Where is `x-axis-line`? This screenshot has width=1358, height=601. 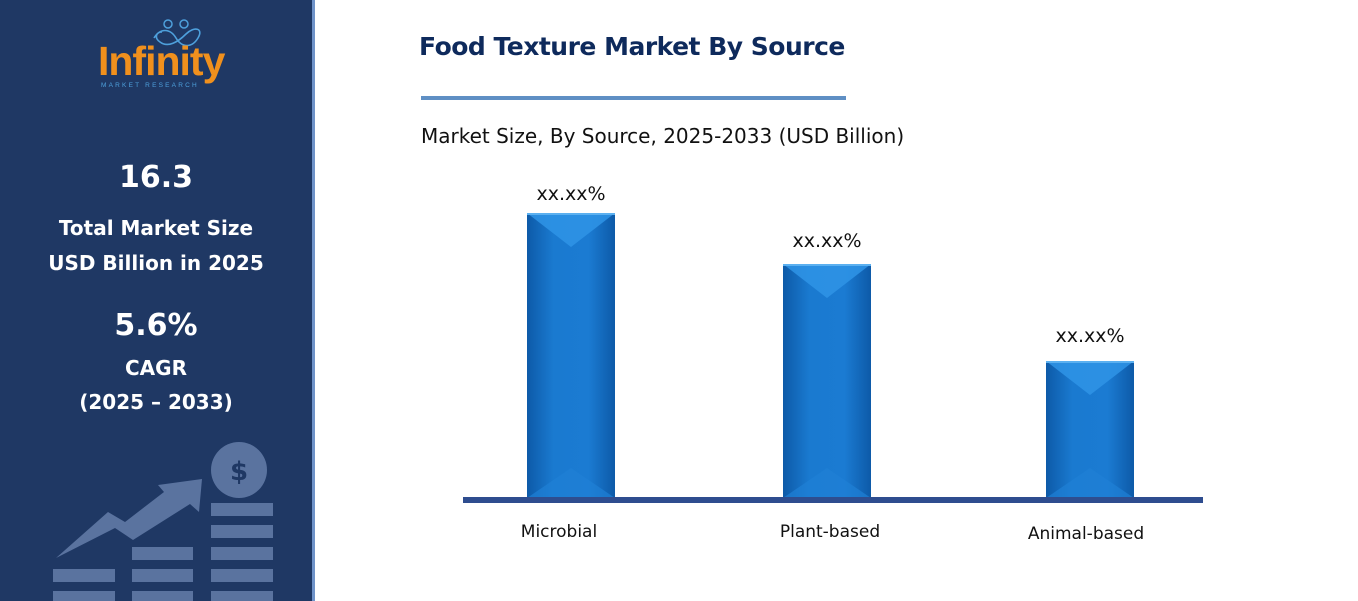 x-axis-line is located at coordinates (833, 500).